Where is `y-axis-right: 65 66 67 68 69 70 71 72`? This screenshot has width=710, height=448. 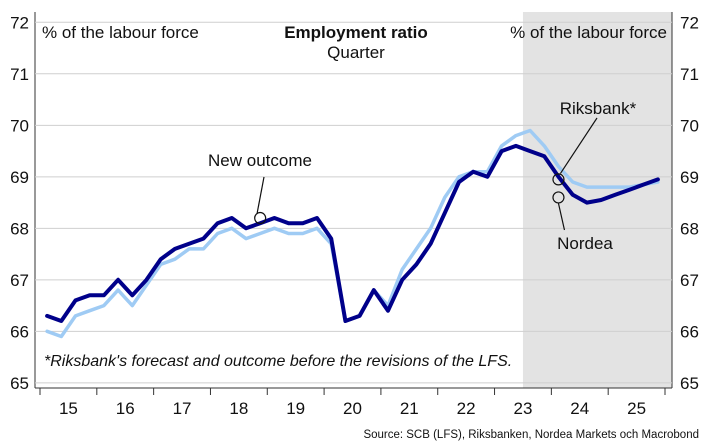 y-axis-right: 65 66 67 68 69 70 71 72 is located at coordinates (689, 203).